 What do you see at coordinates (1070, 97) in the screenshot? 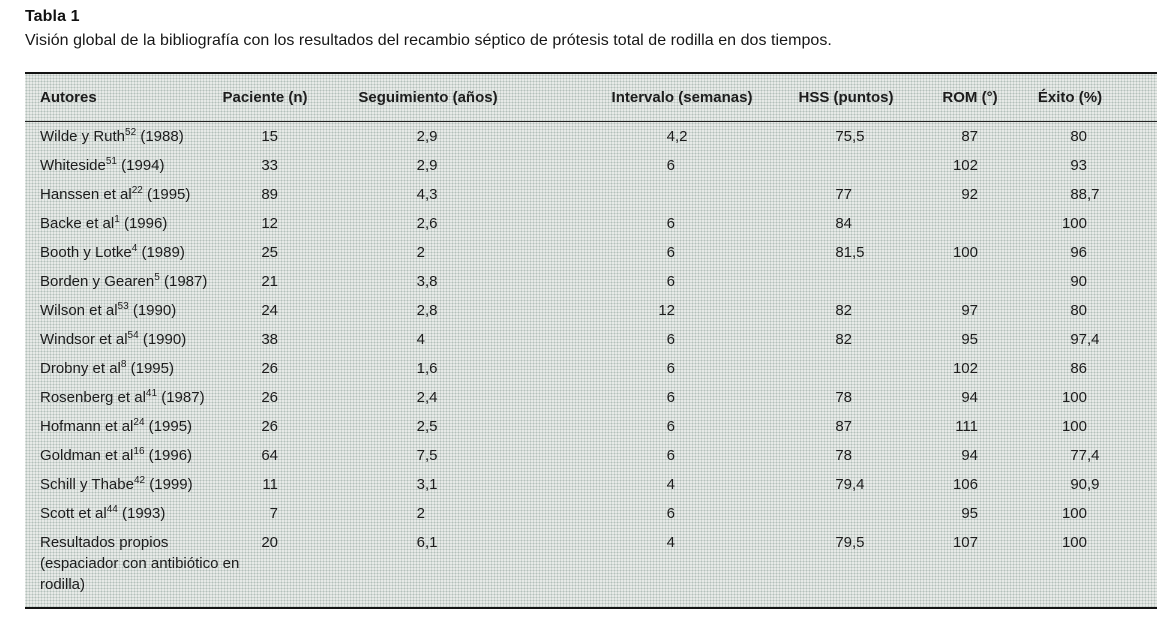
I see `column-header-exito: Éxito (%)` at bounding box center [1070, 97].